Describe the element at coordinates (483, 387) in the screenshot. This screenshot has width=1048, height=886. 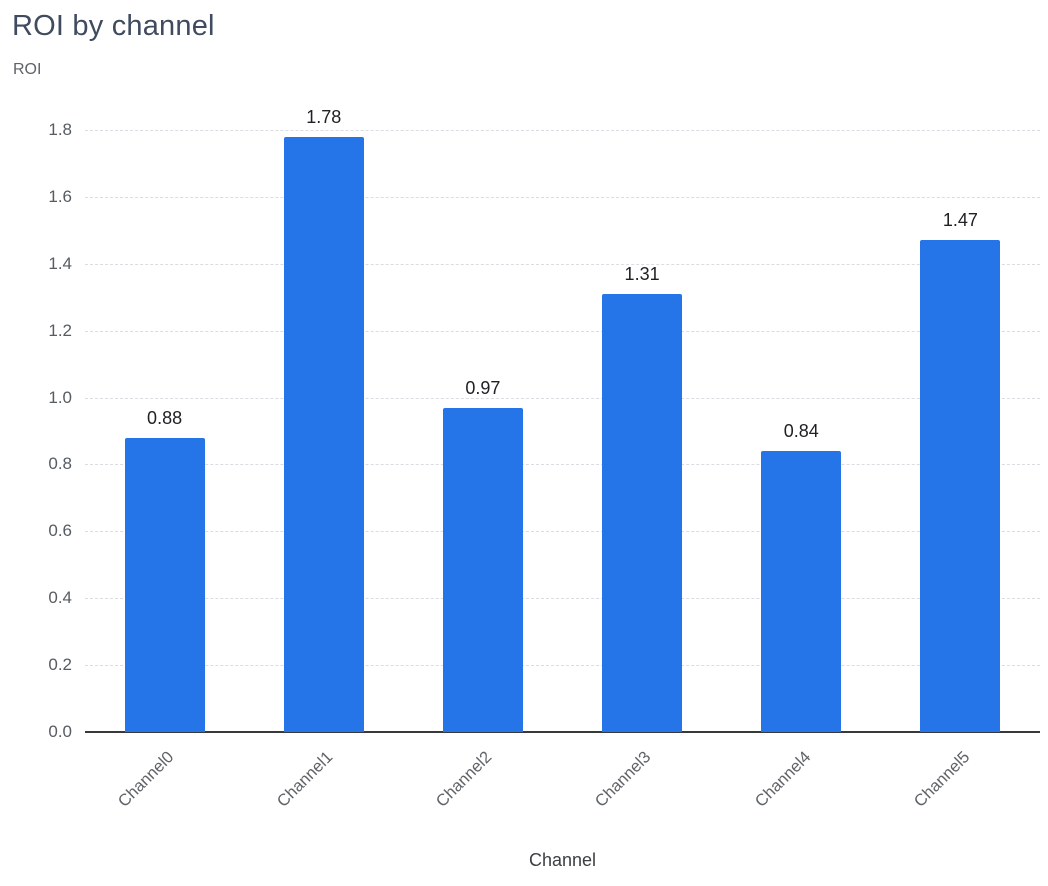
I see `bar-value-label: 0.97` at that location.